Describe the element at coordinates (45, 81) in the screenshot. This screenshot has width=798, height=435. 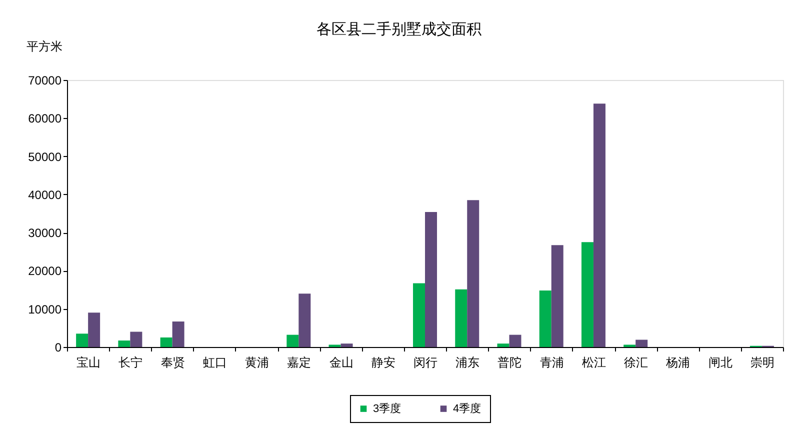
I see `y-tick-label: 70000` at that location.